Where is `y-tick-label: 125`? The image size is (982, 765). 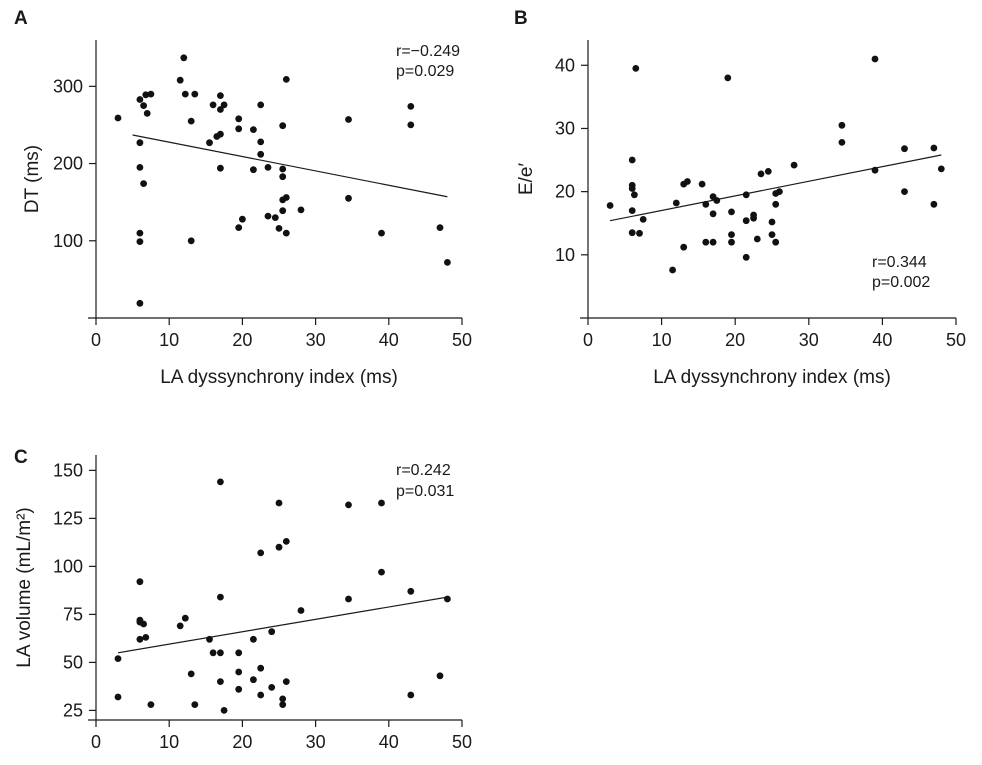
y-tick-label: 125 is located at coordinates (68, 518).